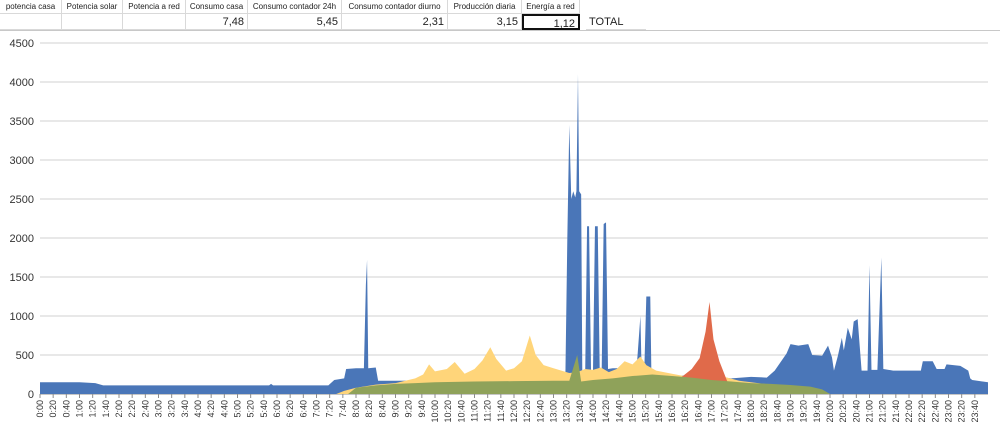 Image resolution: width=1000 pixels, height=436 pixels. I want to click on y-tick-label: 1500, so click(22, 278).